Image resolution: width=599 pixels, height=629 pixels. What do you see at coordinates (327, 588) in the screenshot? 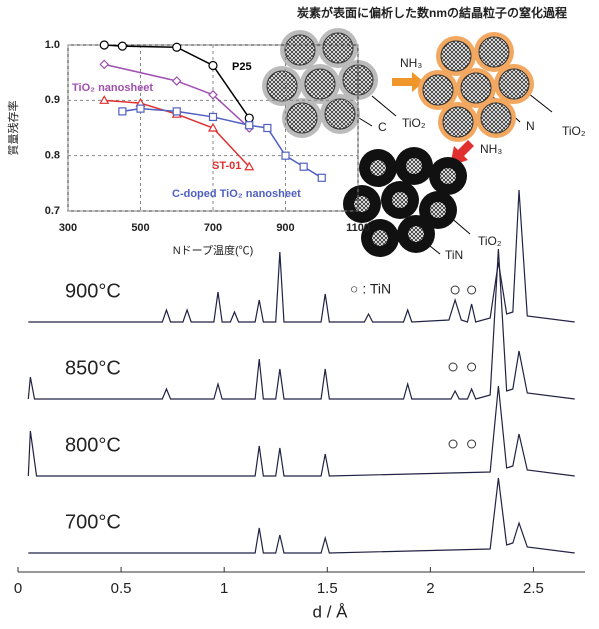
I see `x-tick-label: 1.5` at bounding box center [327, 588].